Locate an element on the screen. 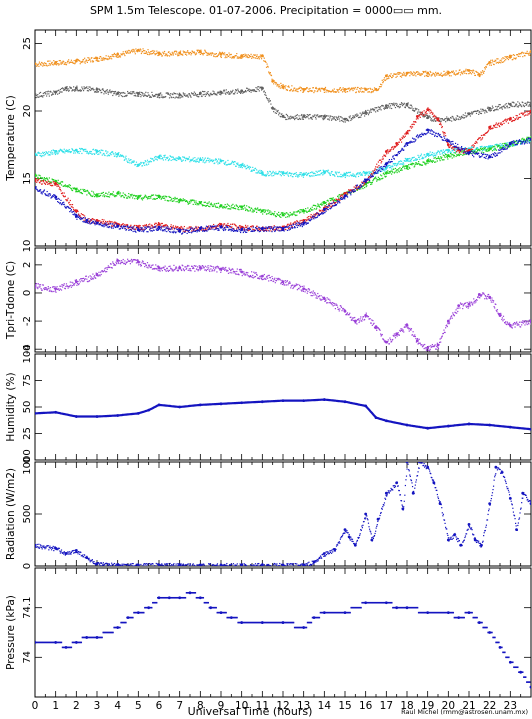 The image size is (532, 719). series-cyan-points is located at coordinates (283, 156).